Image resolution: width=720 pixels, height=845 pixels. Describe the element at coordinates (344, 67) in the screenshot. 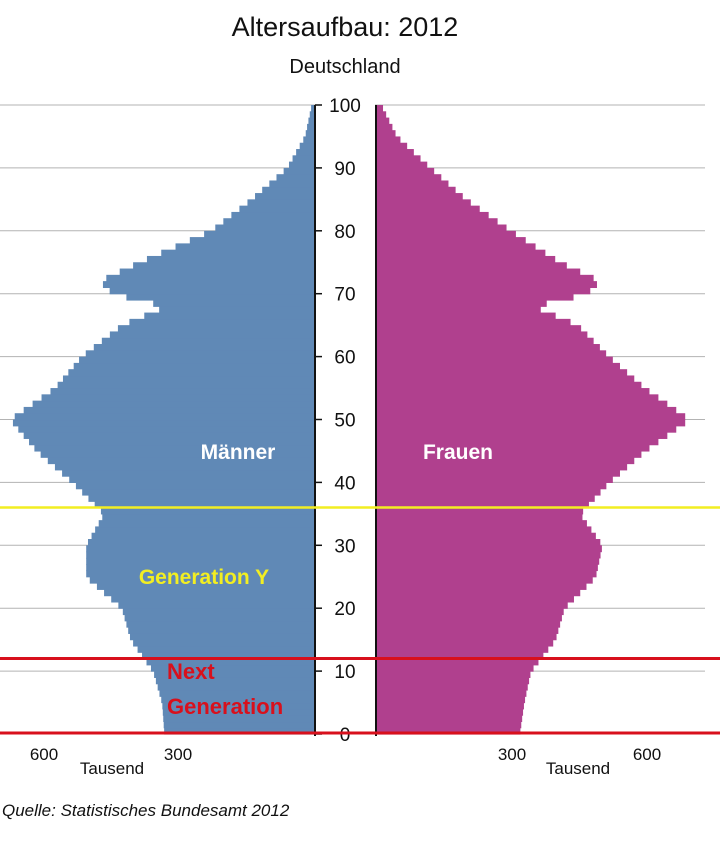

I see `chart-subtitle: Deutschland` at that location.